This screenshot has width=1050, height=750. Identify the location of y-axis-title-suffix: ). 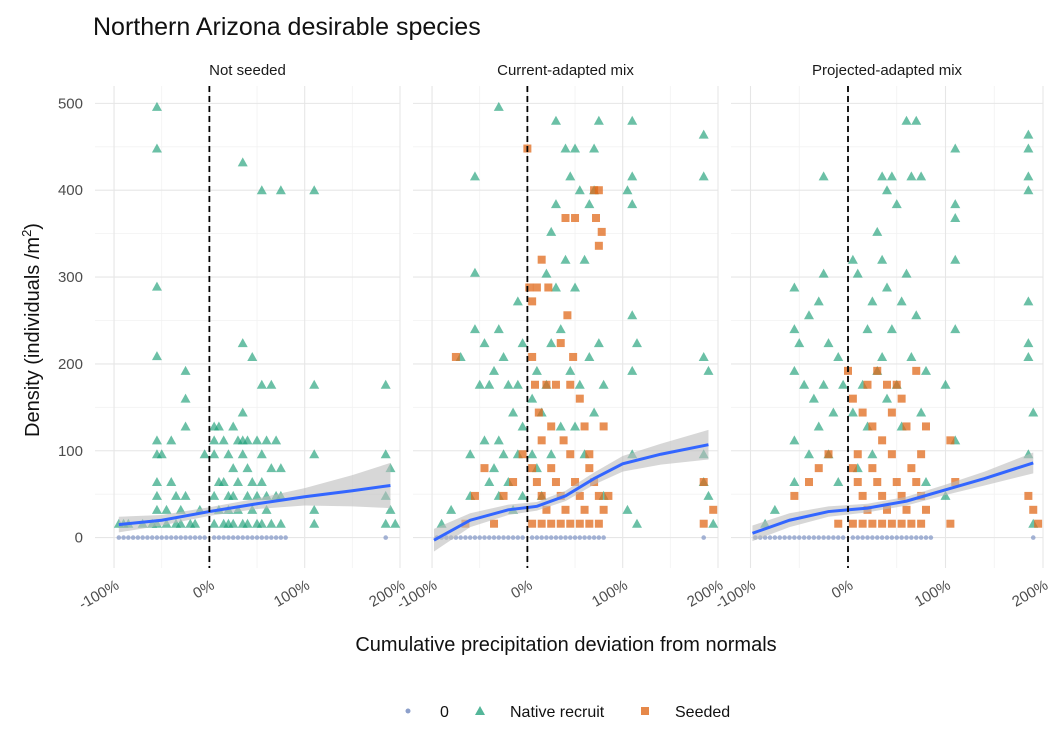
(33, 226).